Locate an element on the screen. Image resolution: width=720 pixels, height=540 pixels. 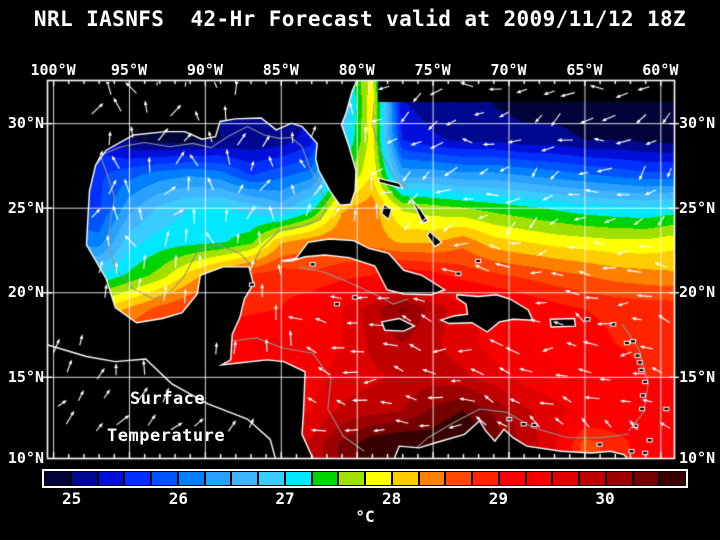
lat-label-right: 10°N is located at coordinates (697, 458).